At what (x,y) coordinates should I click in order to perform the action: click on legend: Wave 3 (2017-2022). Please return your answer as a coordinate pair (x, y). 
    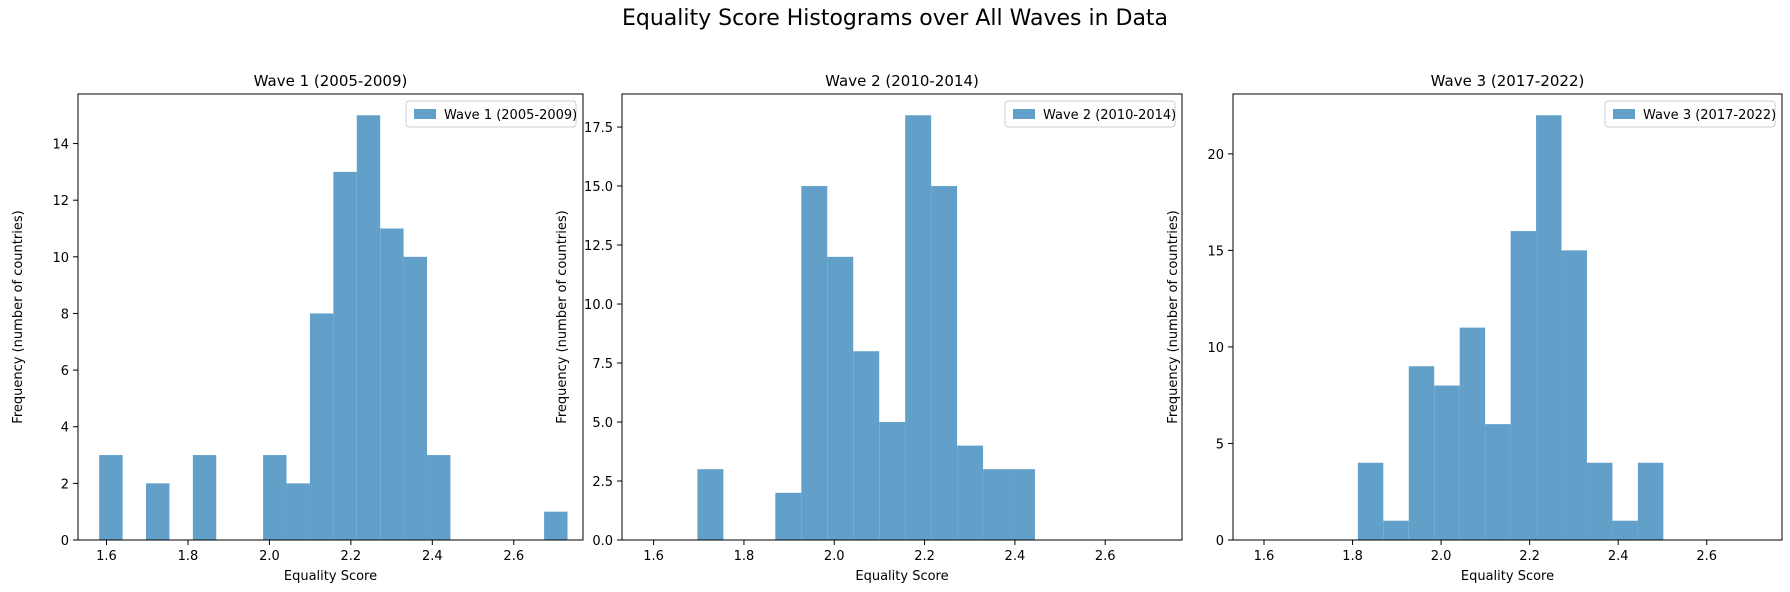
    Looking at the image, I should click on (1690, 114).